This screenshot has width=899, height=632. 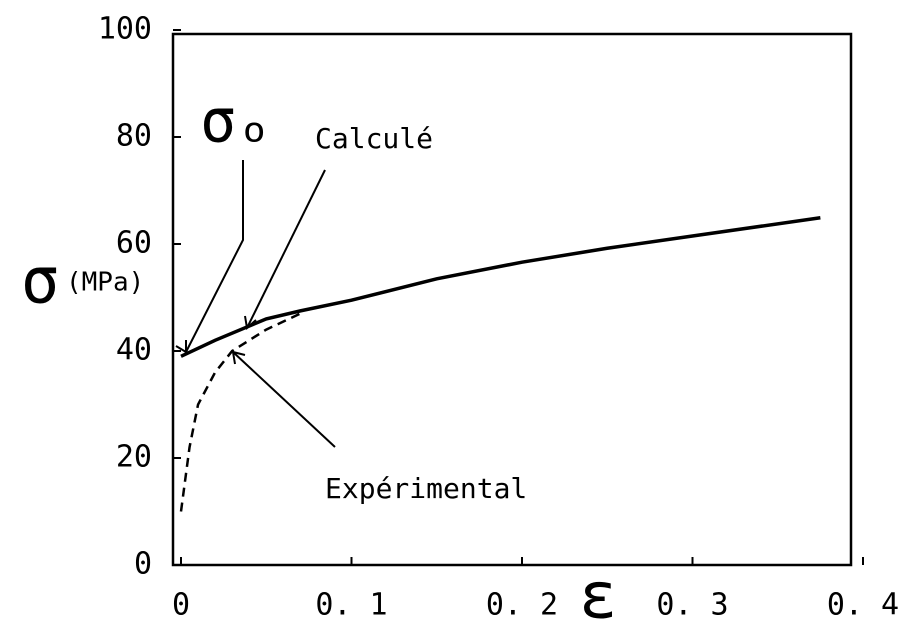 I want to click on annotation-arrows, so click(x=255, y=304).